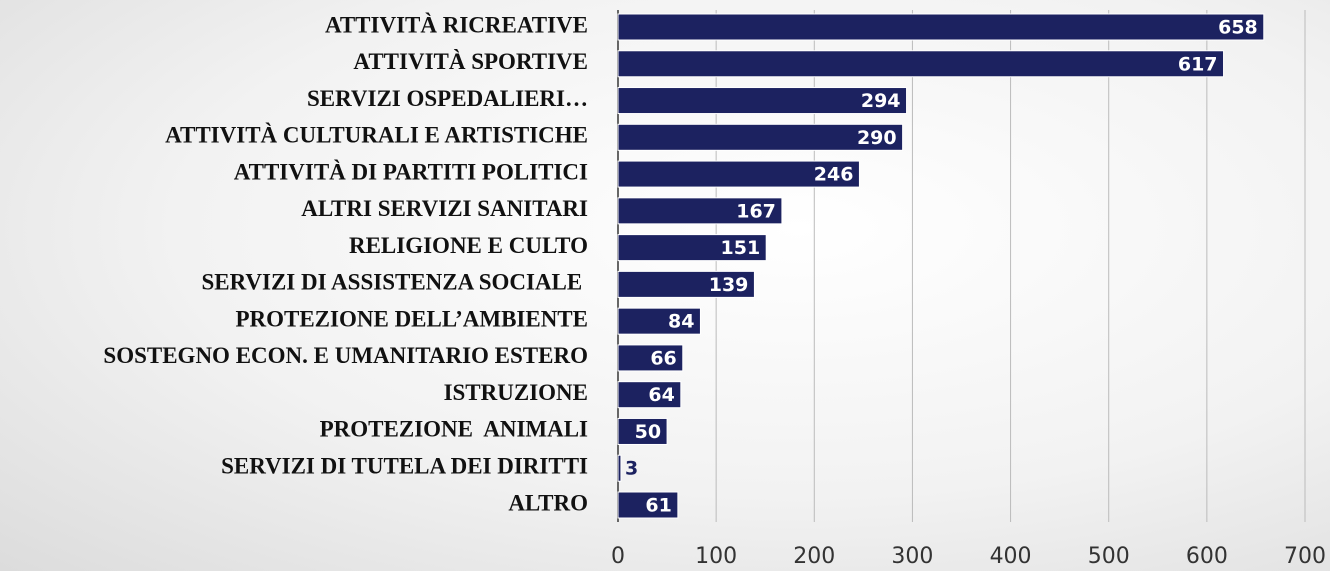 The width and height of the screenshot is (1330, 571). I want to click on x-tick-label: 600, so click(1207, 556).